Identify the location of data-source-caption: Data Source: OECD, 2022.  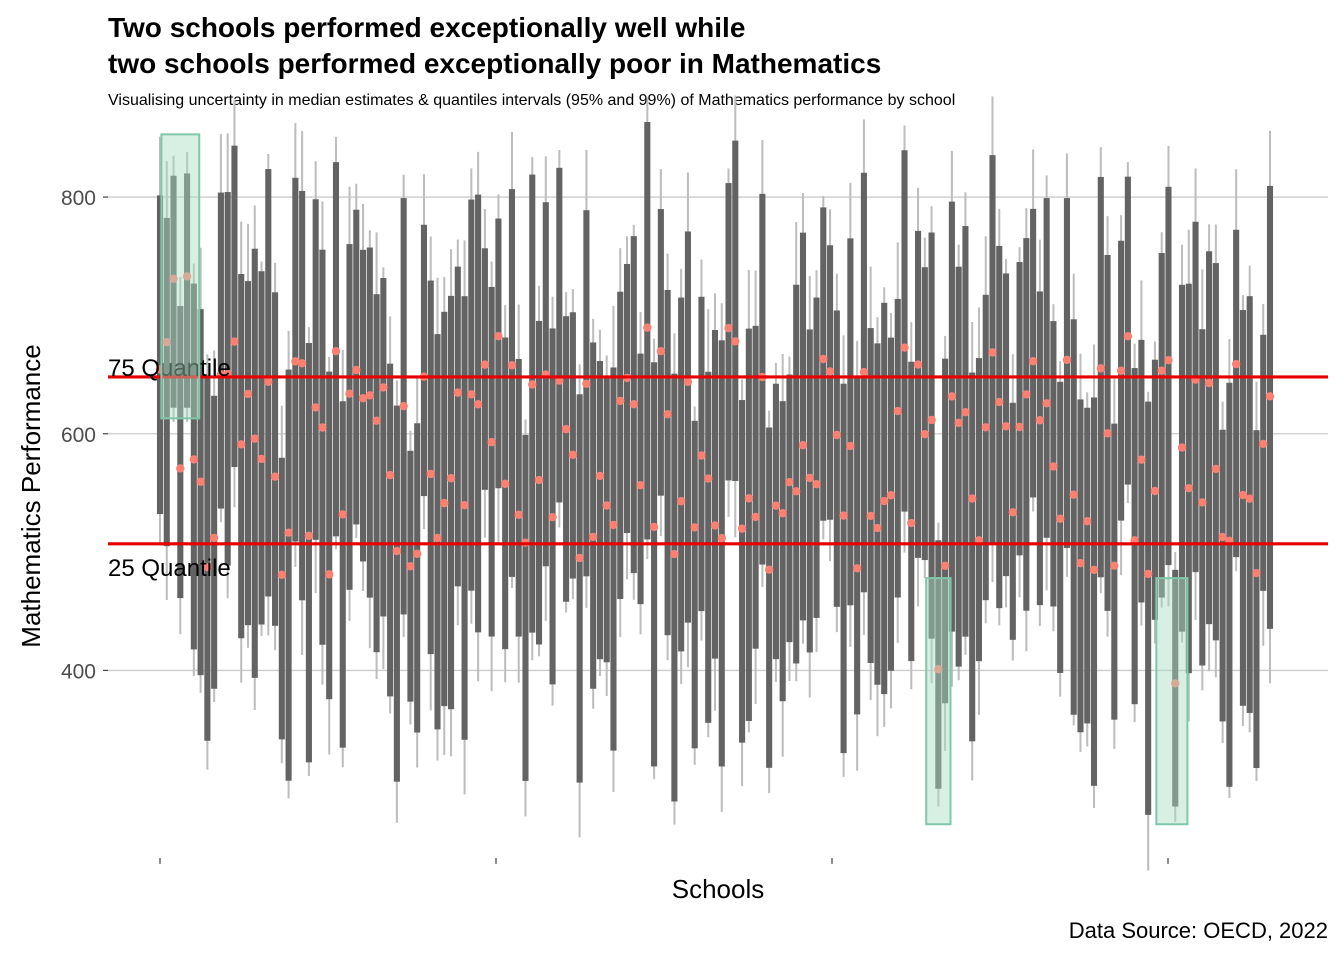
(1198, 930).